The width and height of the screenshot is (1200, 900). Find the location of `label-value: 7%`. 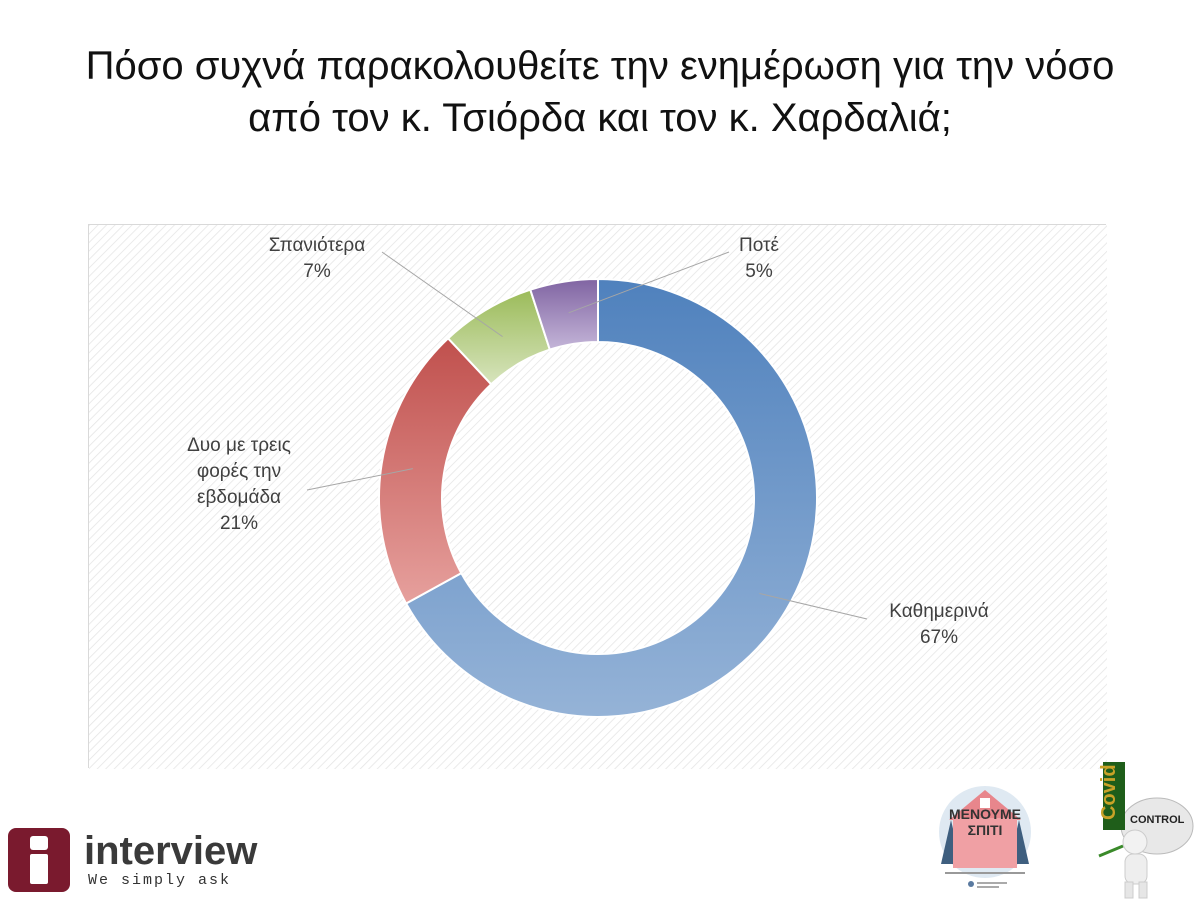

label-value: 7% is located at coordinates (317, 271).